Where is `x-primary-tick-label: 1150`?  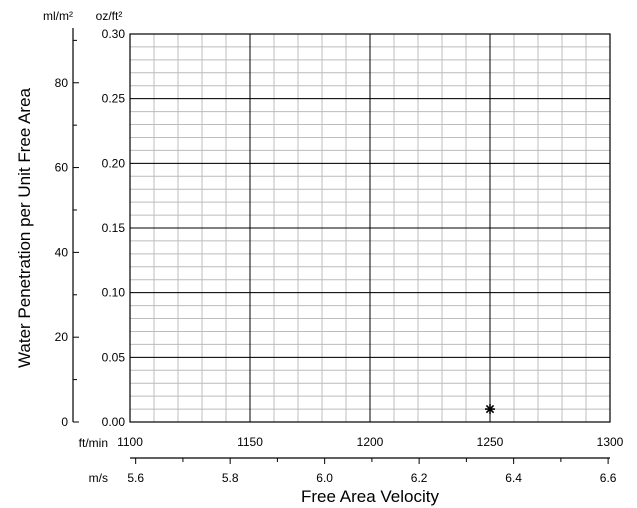
x-primary-tick-label: 1150 is located at coordinates (250, 442).